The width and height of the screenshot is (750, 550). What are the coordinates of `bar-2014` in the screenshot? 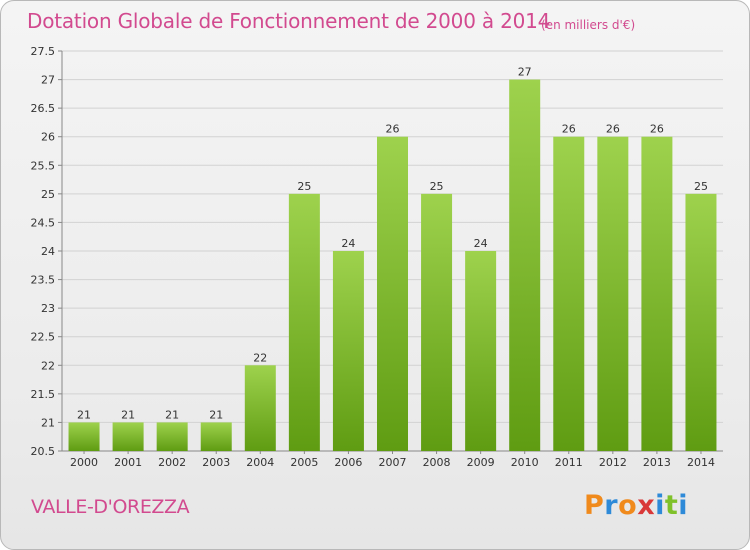 It's located at (701, 322).